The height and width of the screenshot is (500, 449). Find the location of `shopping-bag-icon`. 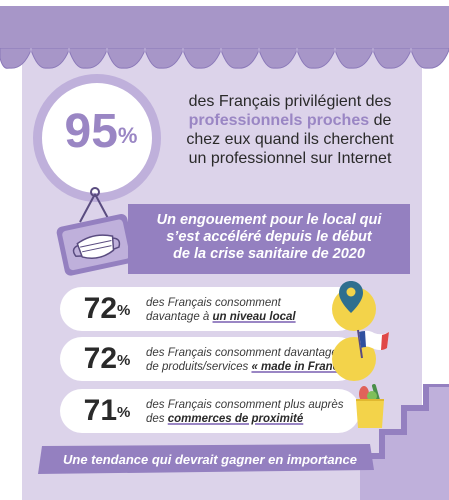

shopping-bag-icon is located at coordinates (370, 406).